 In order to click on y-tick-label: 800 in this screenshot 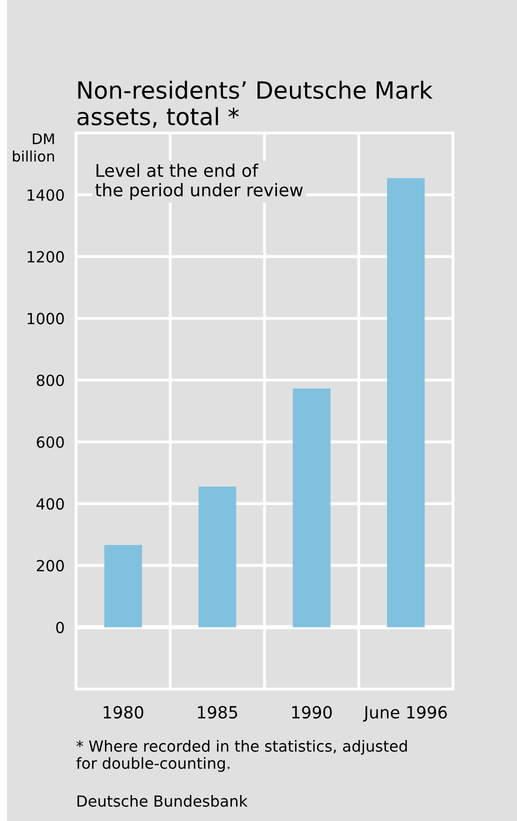, I will do `click(50, 380)`.